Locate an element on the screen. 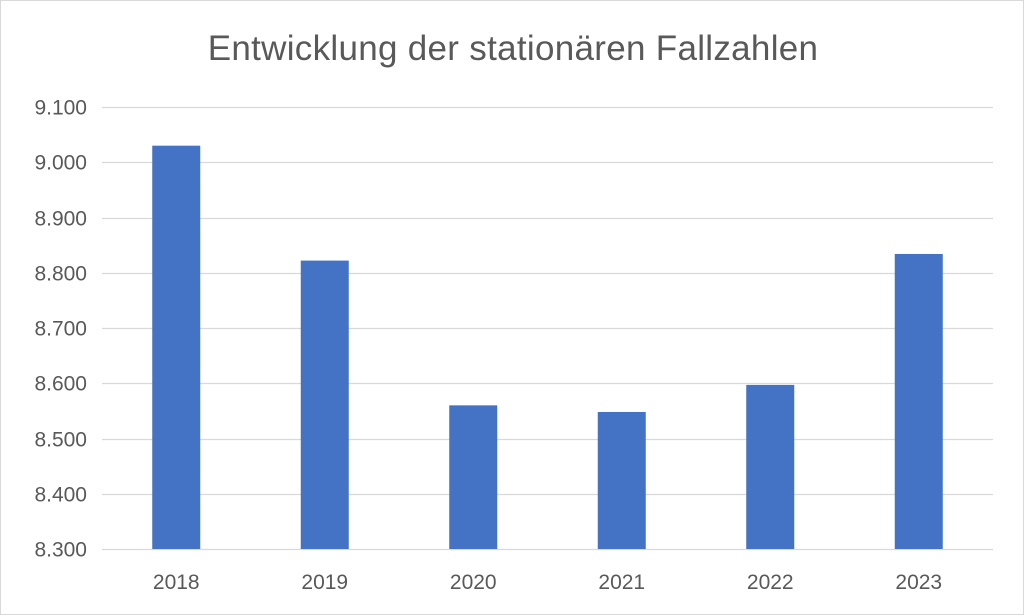 This screenshot has height=616, width=1024. bar-2023 is located at coordinates (918, 401).